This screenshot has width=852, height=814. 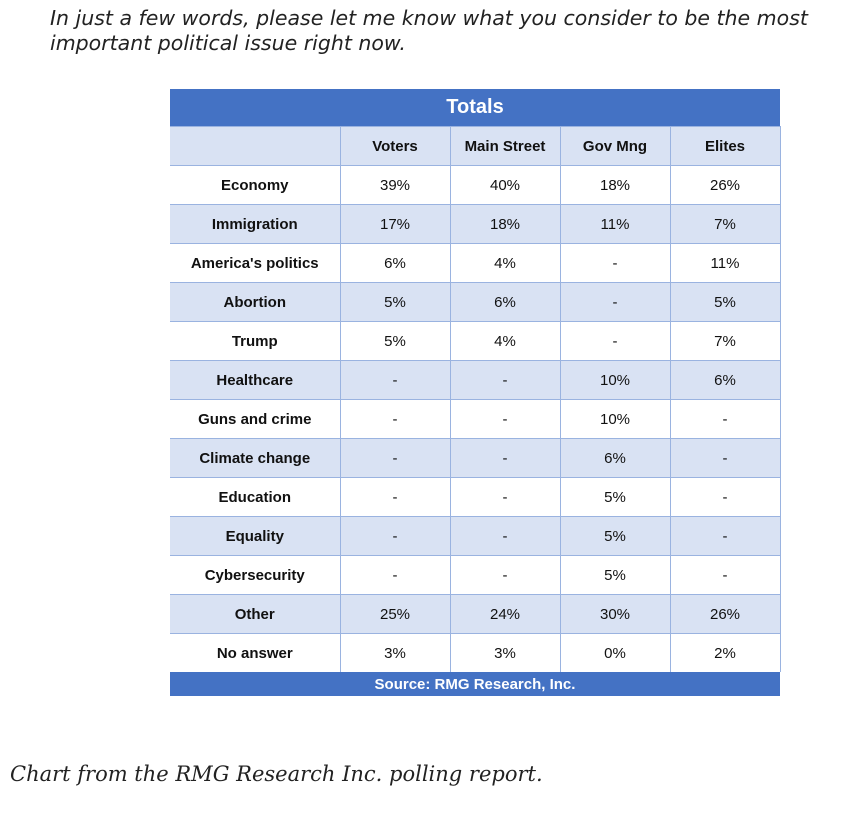 I want to click on row-label: Equality, so click(x=255, y=536).